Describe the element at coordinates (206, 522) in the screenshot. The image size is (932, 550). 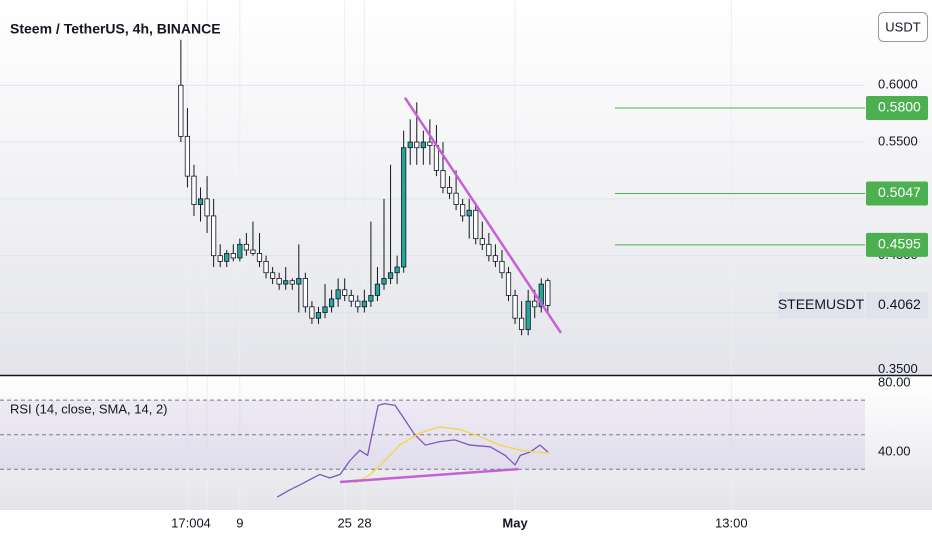
I see `x-tick-label: 4` at that location.